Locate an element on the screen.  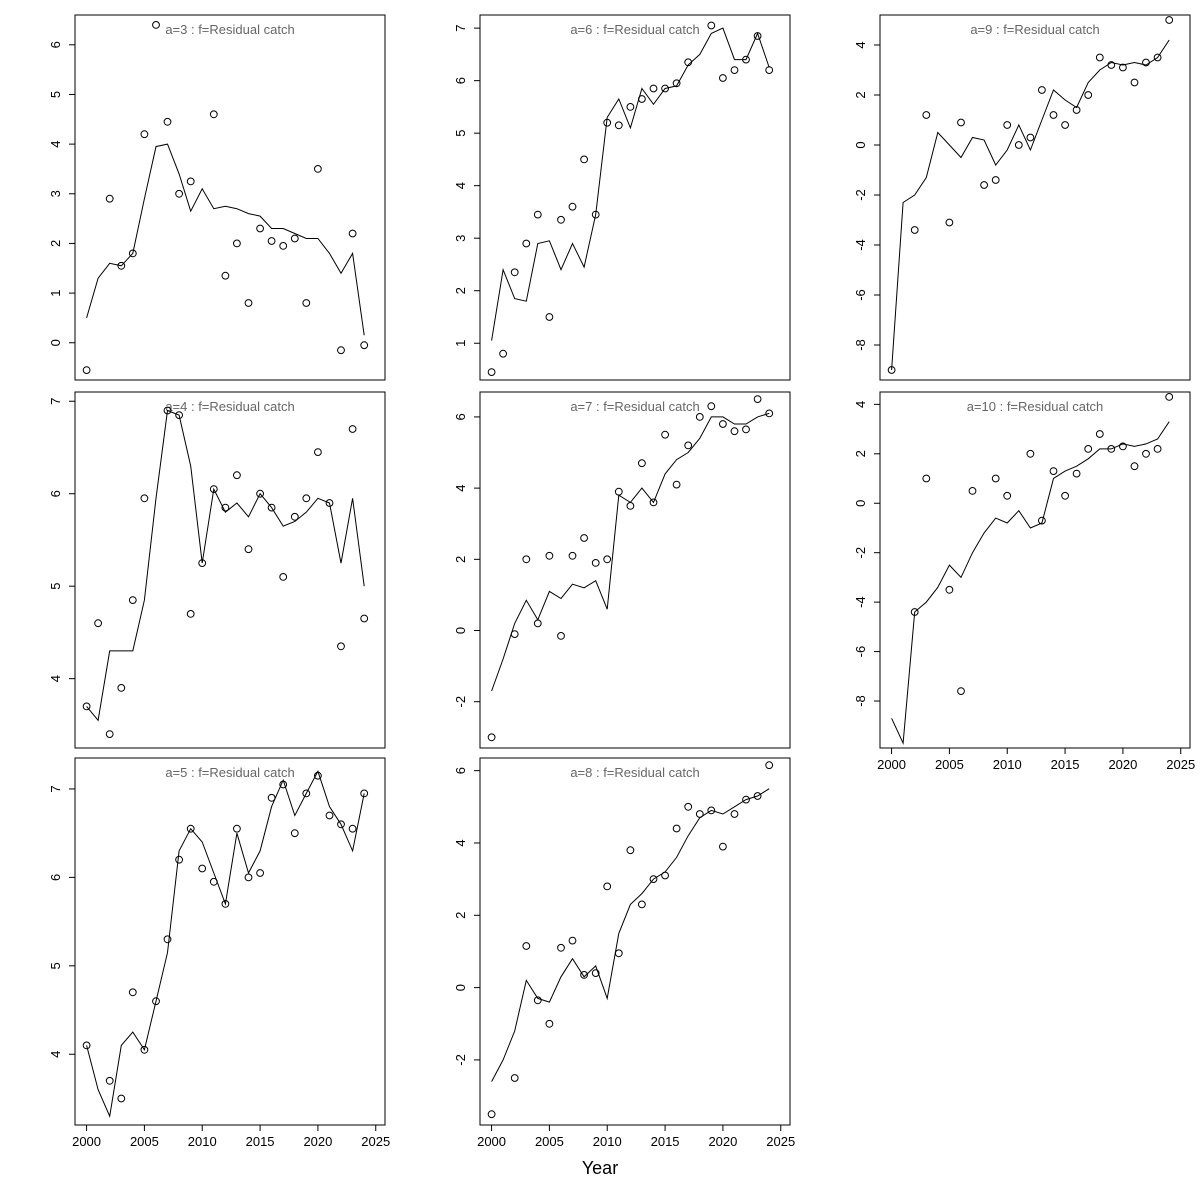
y-tick-label: -8 is located at coordinates (860, 701).